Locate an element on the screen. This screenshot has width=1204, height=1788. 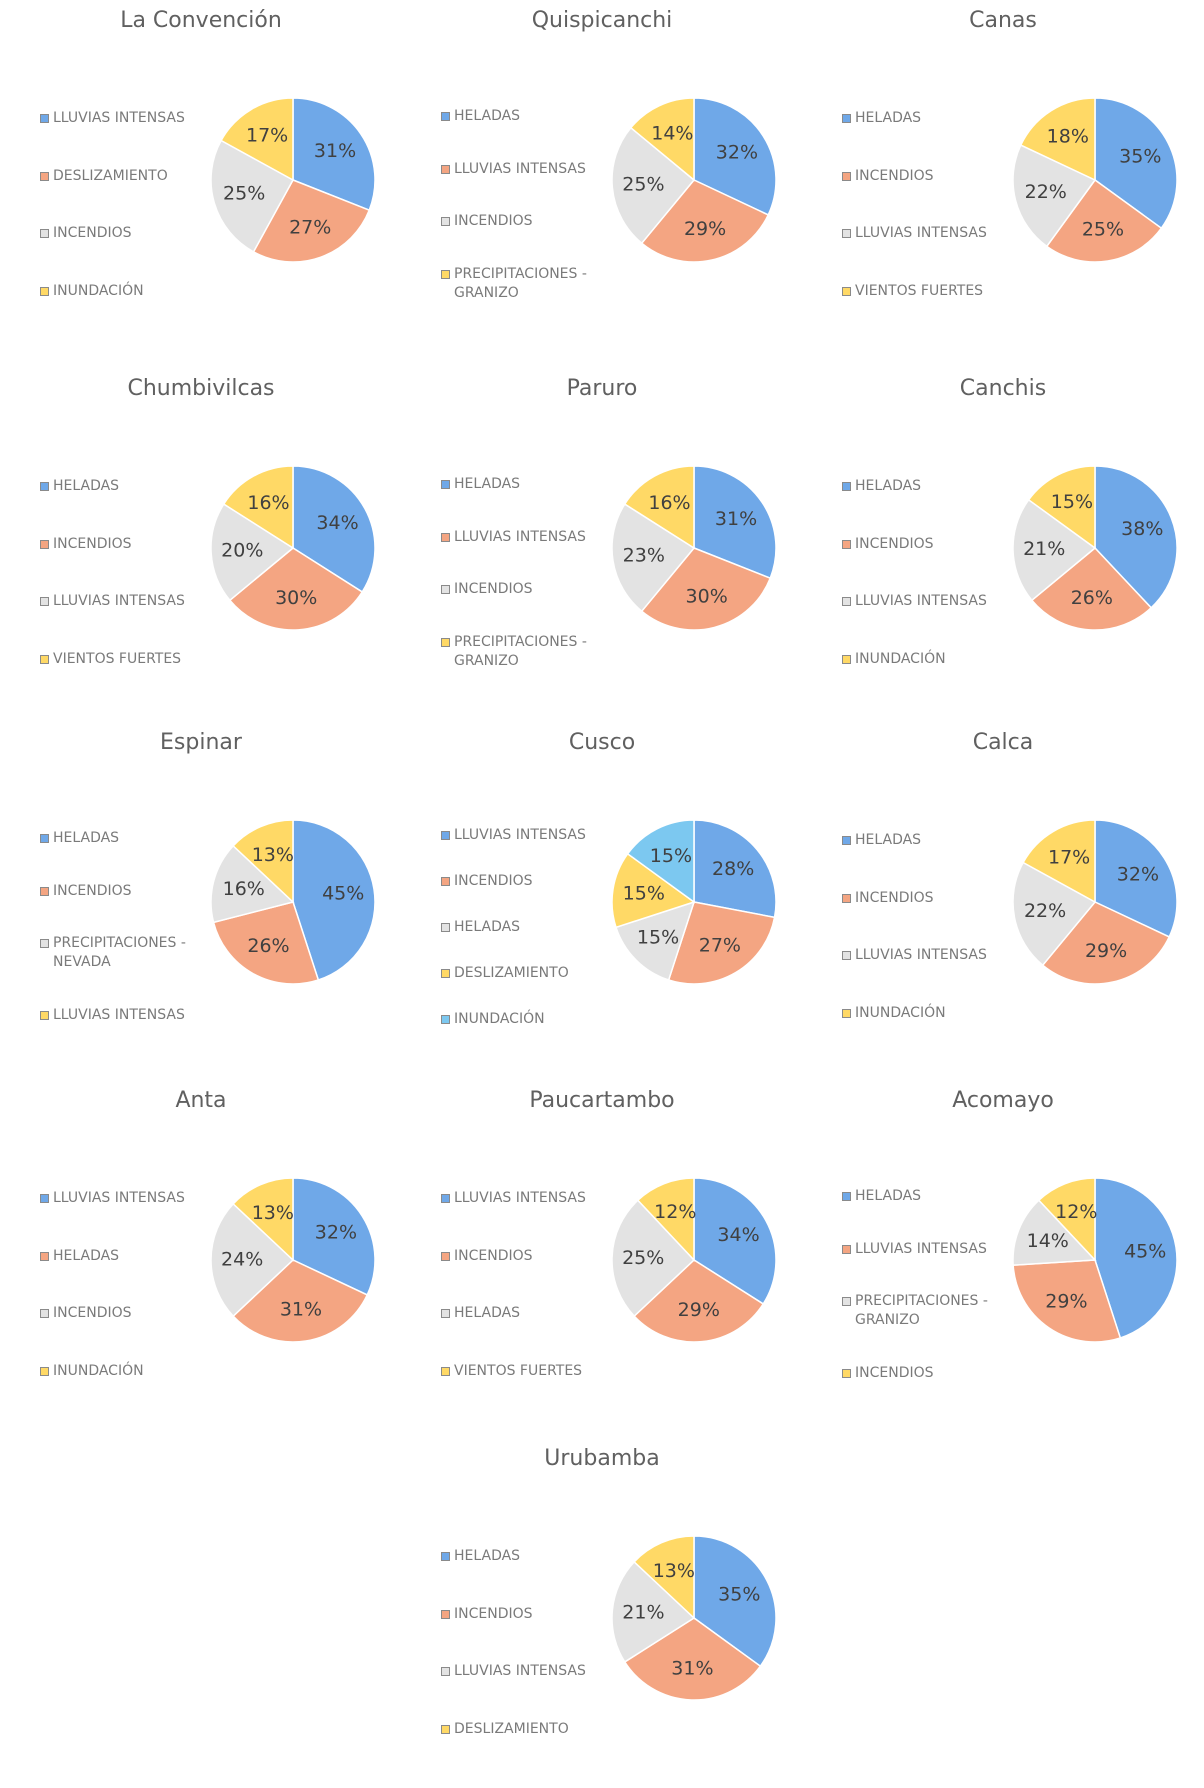
data-label: 18% is located at coordinates (1068, 137).